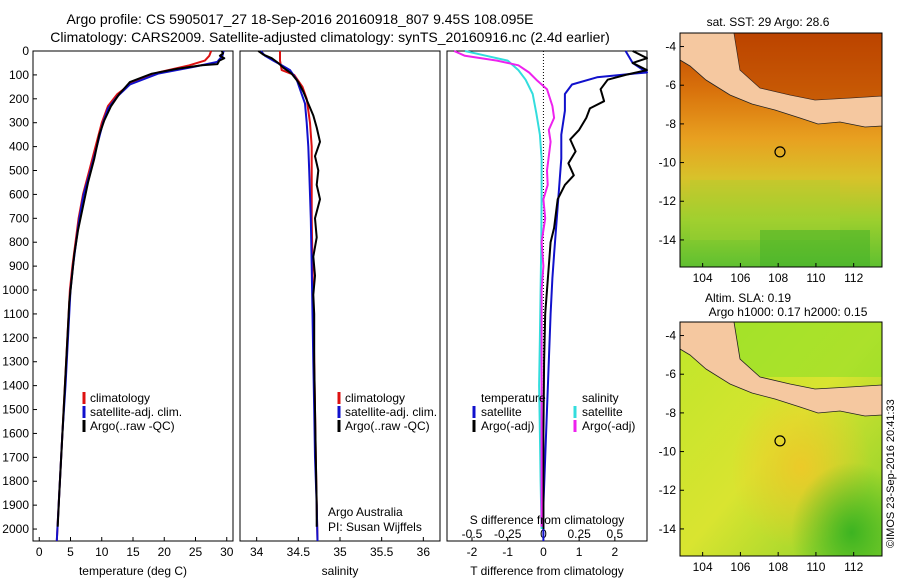 The width and height of the screenshot is (900, 580). I want to click on depth-tick-label: 1300, so click(15, 362).